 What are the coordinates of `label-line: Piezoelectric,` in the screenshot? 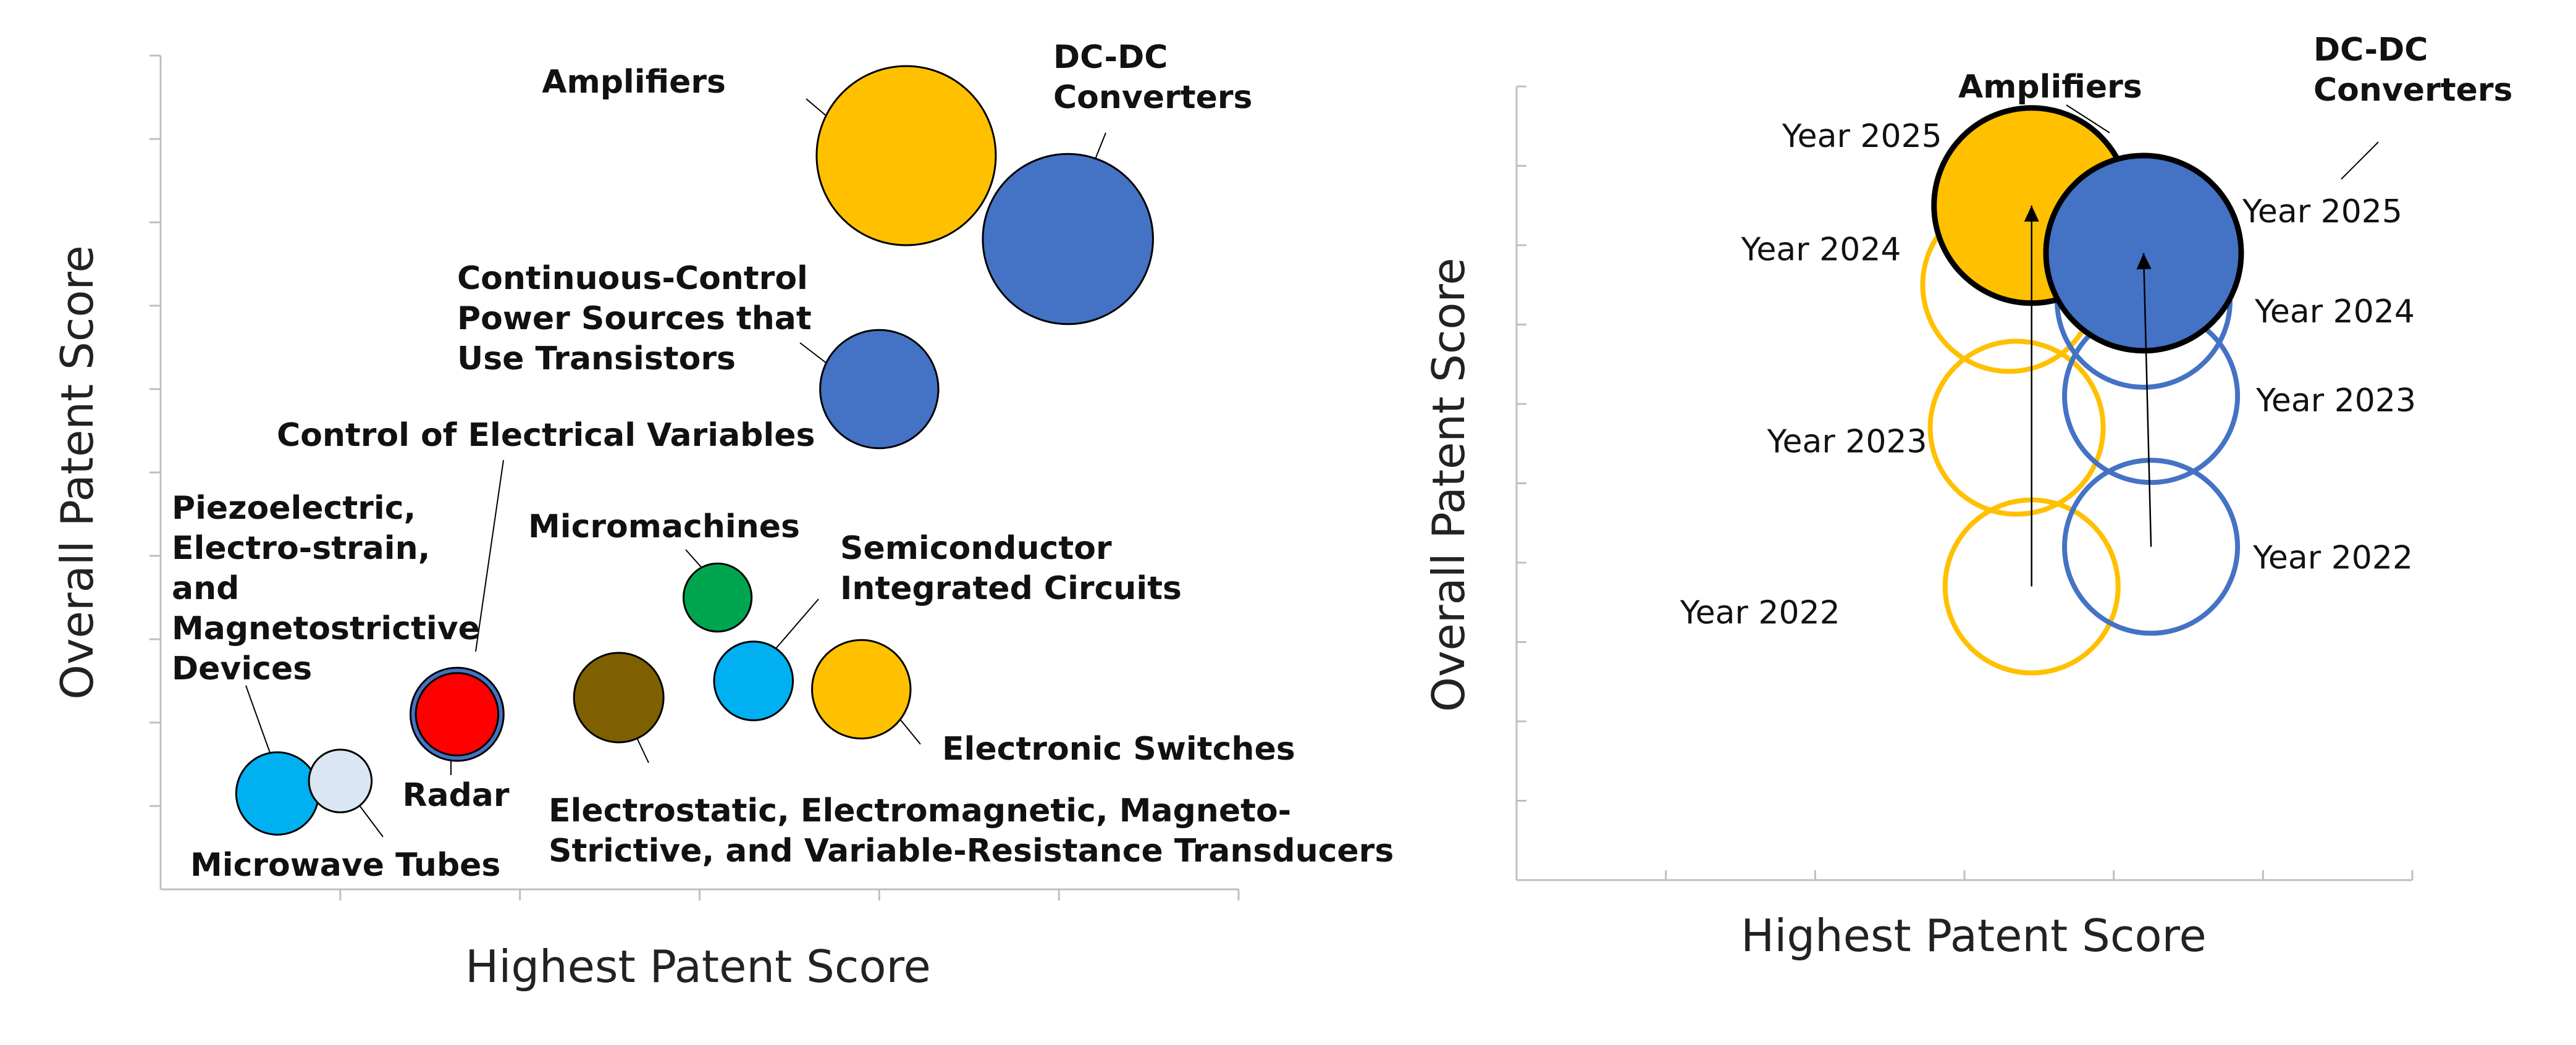 It's located at (294, 509).